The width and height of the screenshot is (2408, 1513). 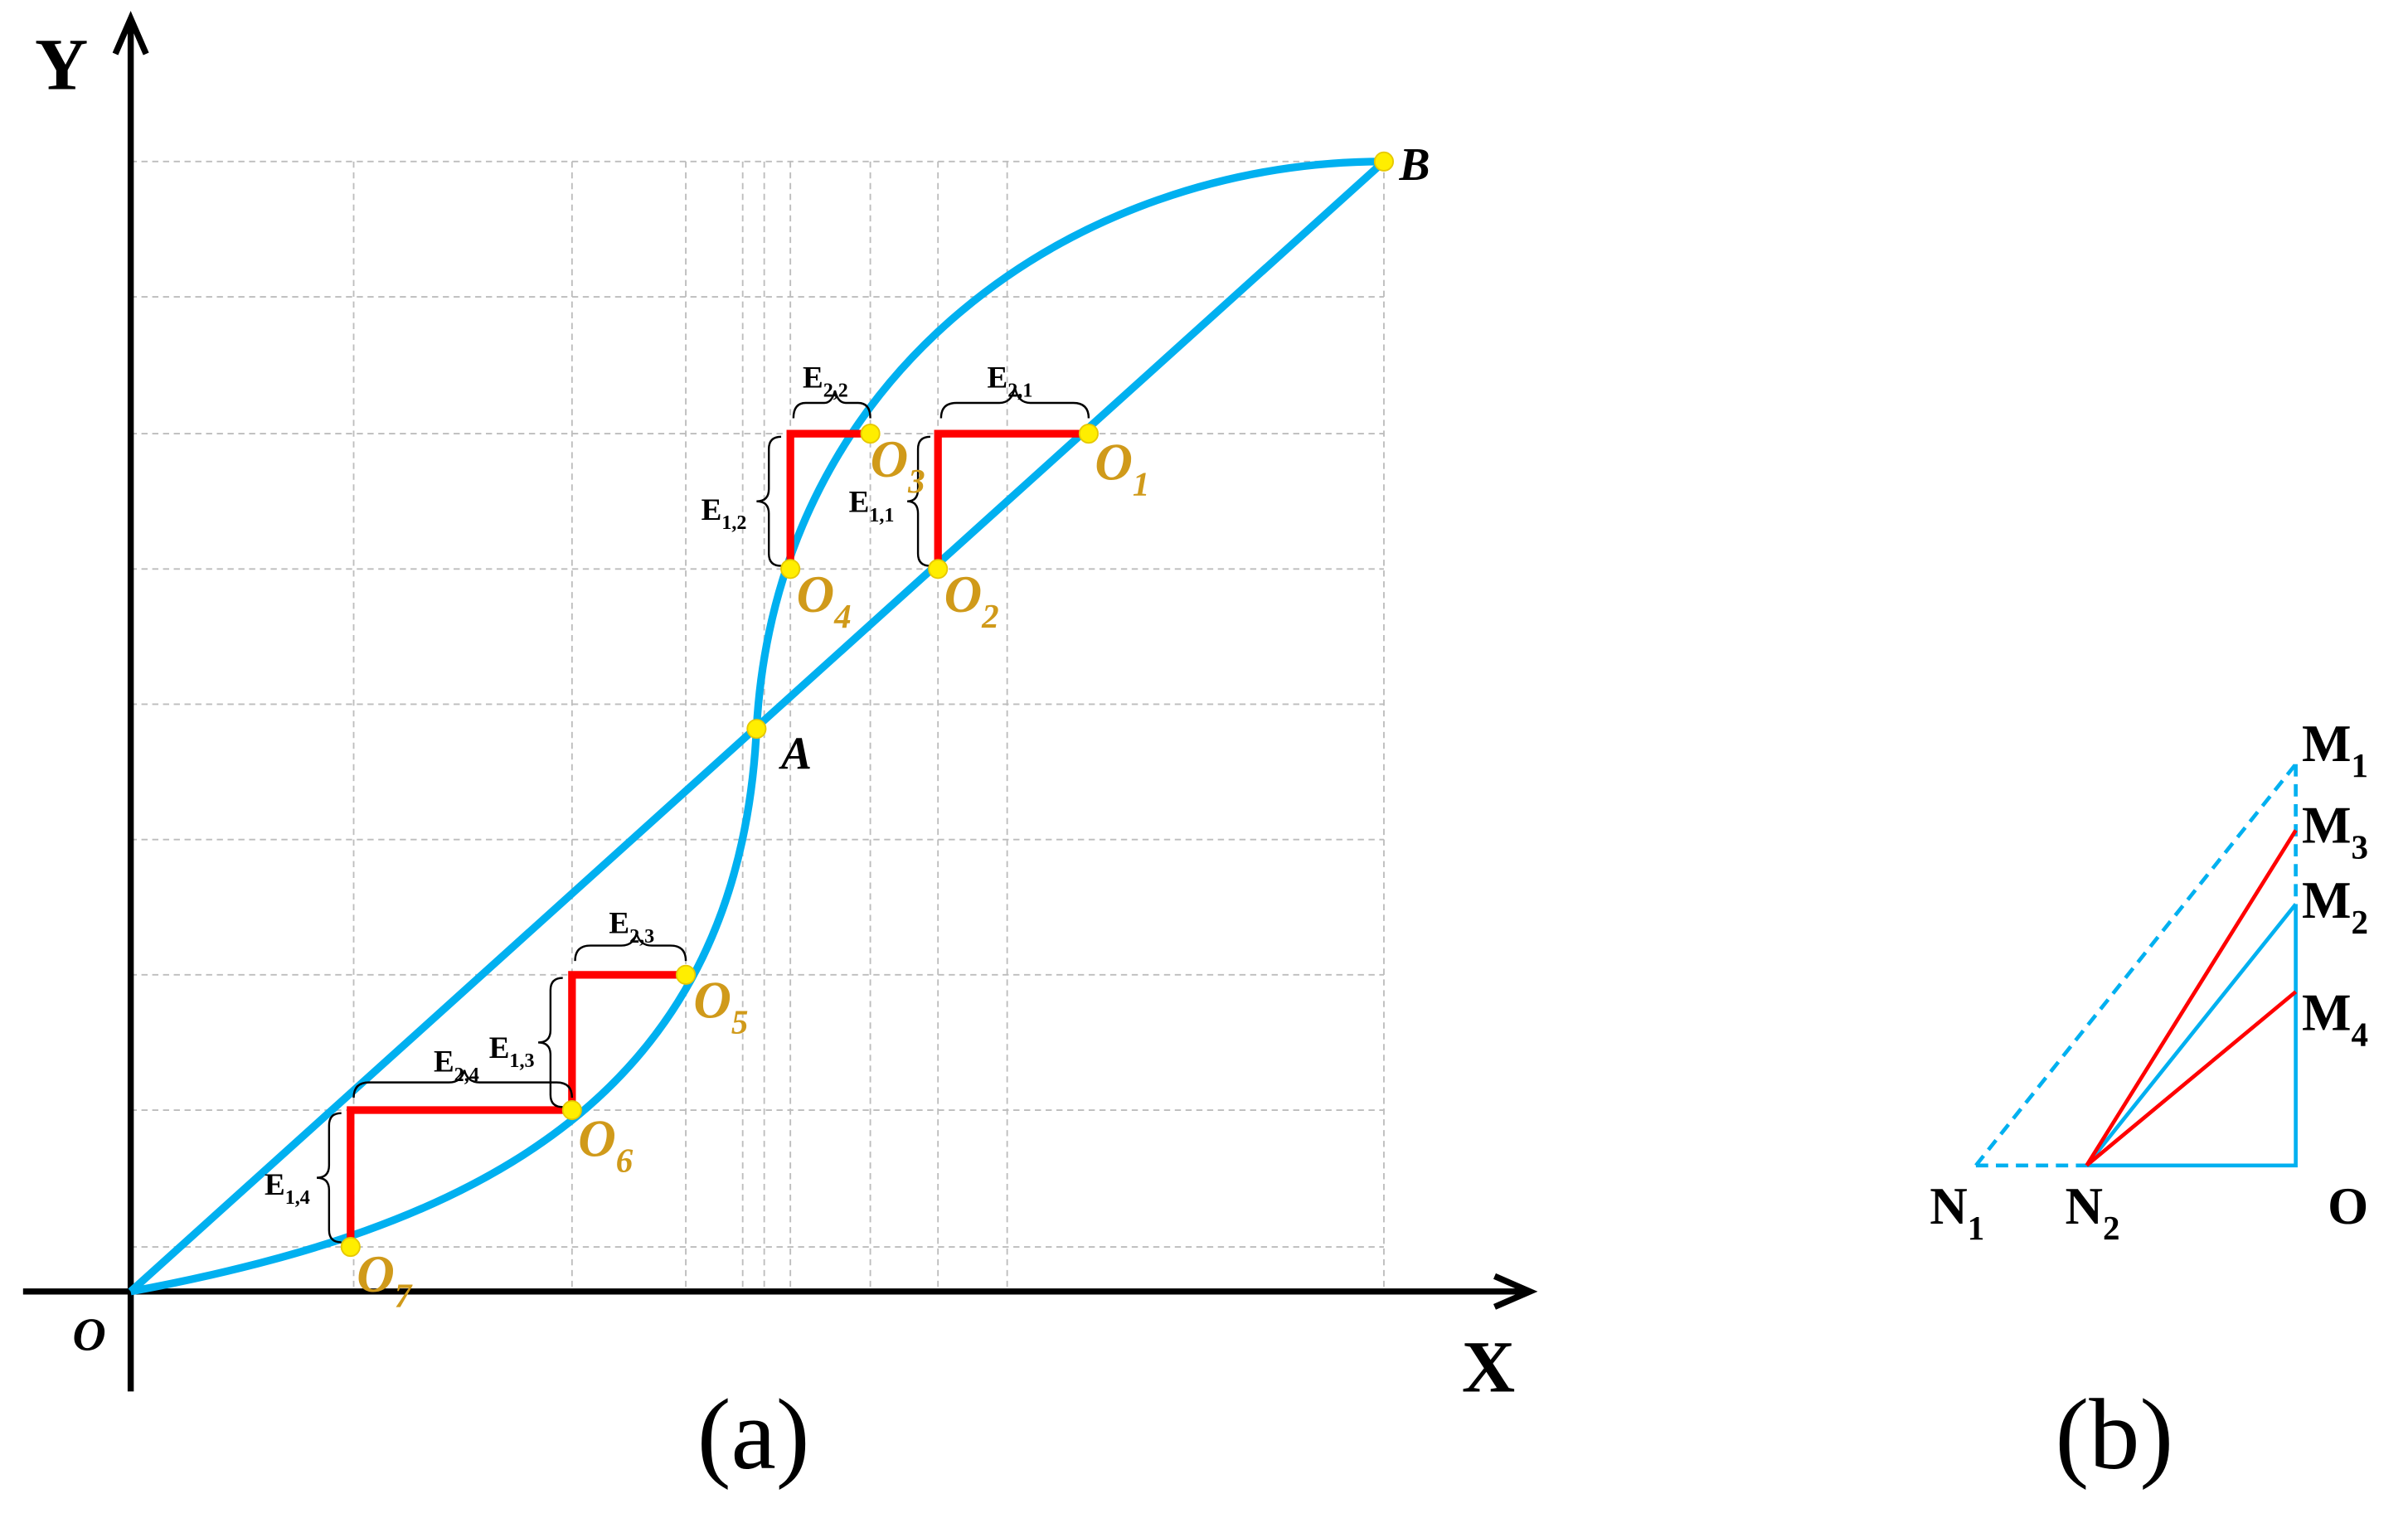 I want to click on origin-label: O, so click(x=89, y=1334).